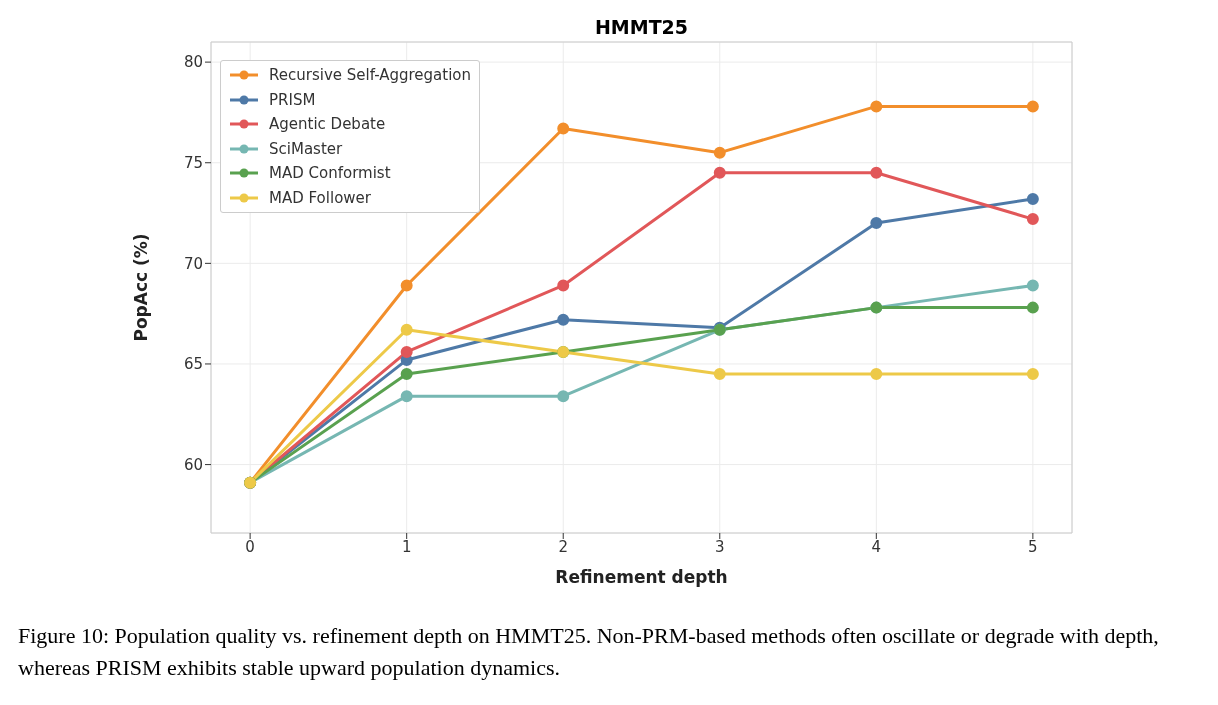 This screenshot has height=705, width=1218. I want to click on x-tick-label: 4, so click(876, 546).